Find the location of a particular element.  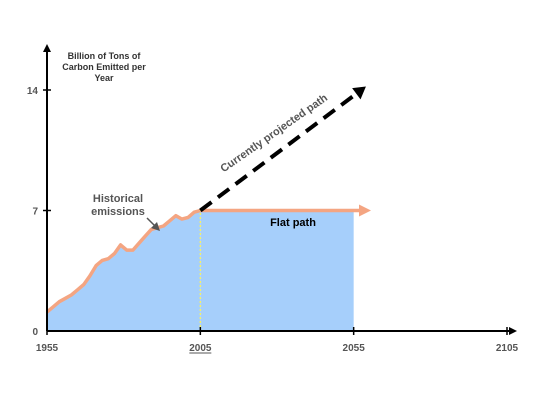

y-tick-label-0: 0 is located at coordinates (35, 332).